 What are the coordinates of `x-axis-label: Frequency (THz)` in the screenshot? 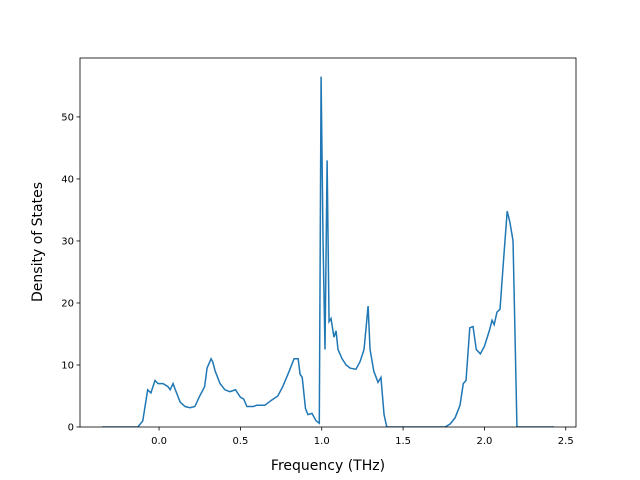 It's located at (328, 466).